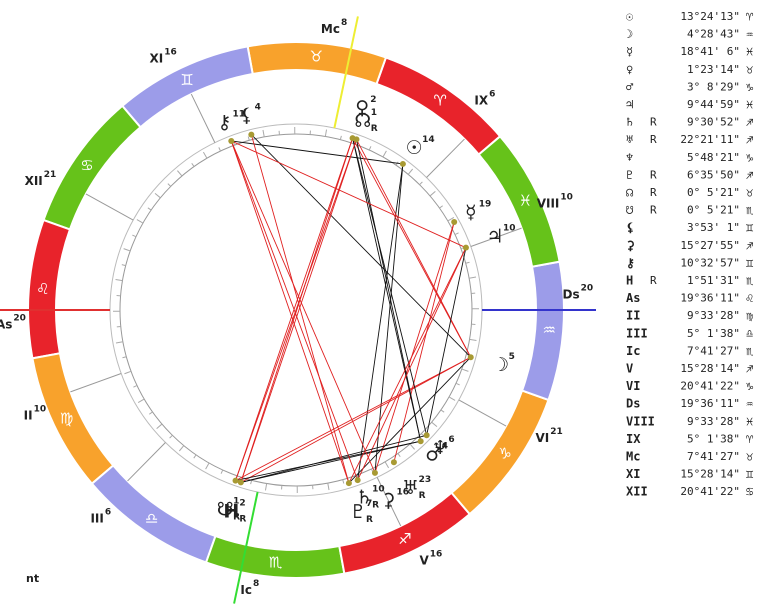  Describe the element at coordinates (629, 69) in the screenshot. I see `row-glyph: ♀` at that location.